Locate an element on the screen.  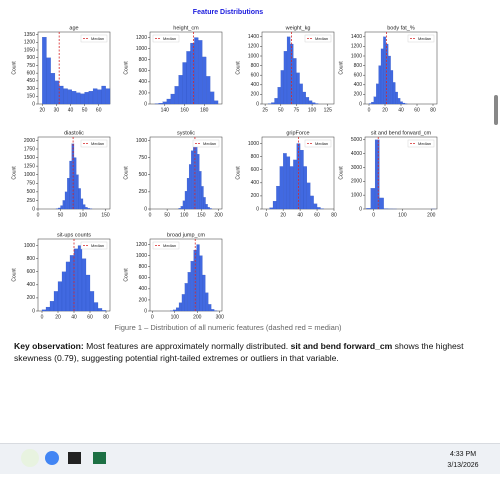
chrome-icon is located at coordinates (52, 458).